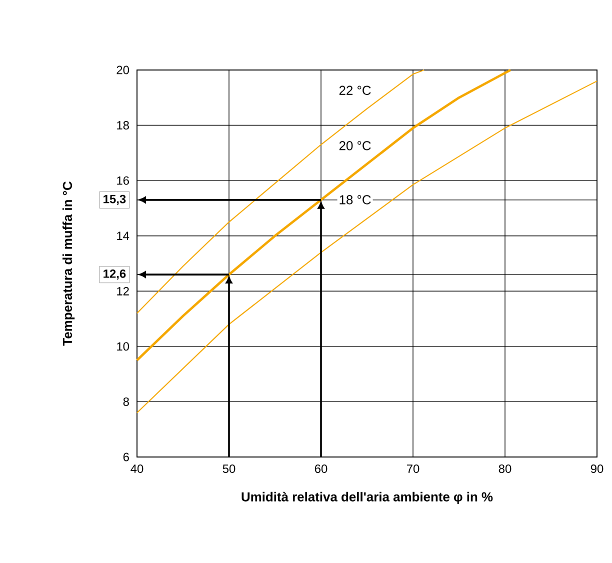 Image resolution: width=612 pixels, height=563 pixels. Describe the element at coordinates (505, 468) in the screenshot. I see `x-tick-label: 80` at that location.